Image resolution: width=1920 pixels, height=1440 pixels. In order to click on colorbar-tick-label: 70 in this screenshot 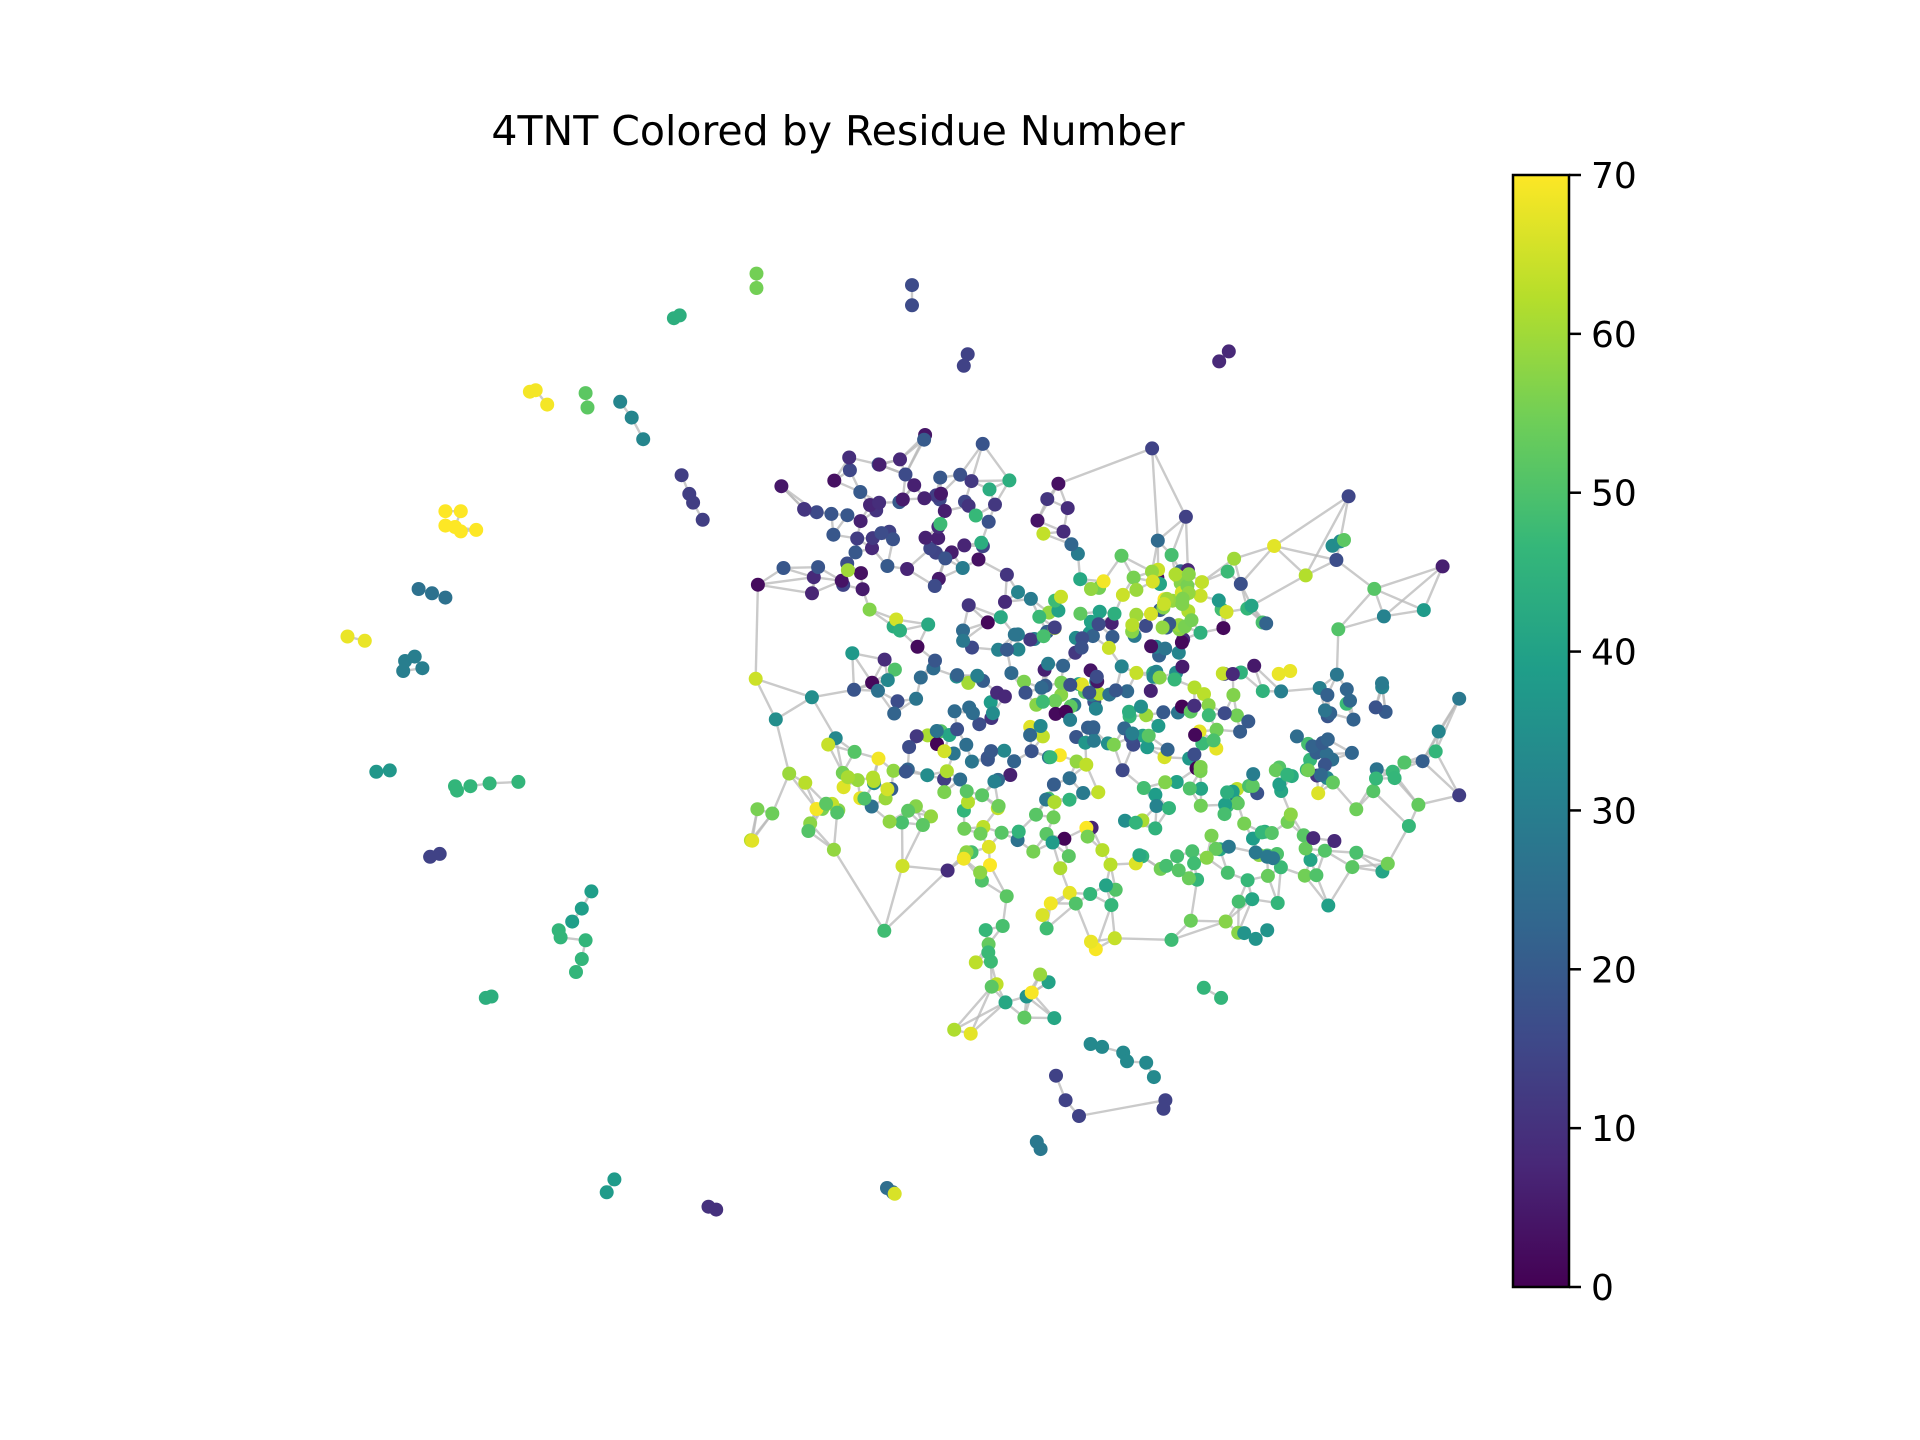, I will do `click(1614, 176)`.